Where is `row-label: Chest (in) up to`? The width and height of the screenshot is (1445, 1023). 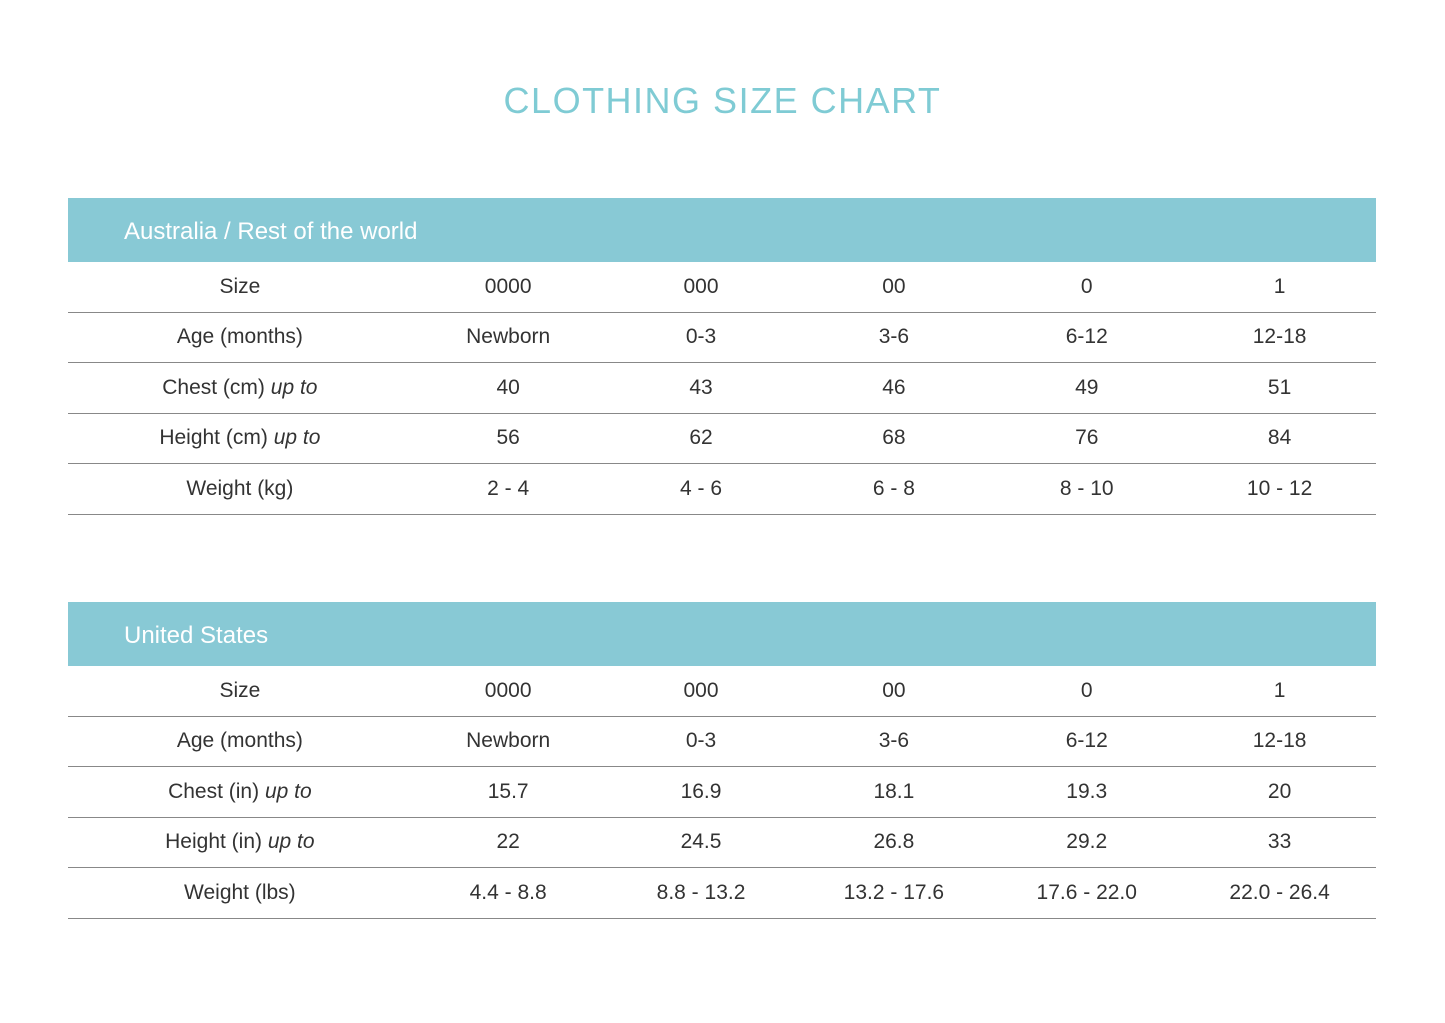 row-label: Chest (in) up to is located at coordinates (240, 792).